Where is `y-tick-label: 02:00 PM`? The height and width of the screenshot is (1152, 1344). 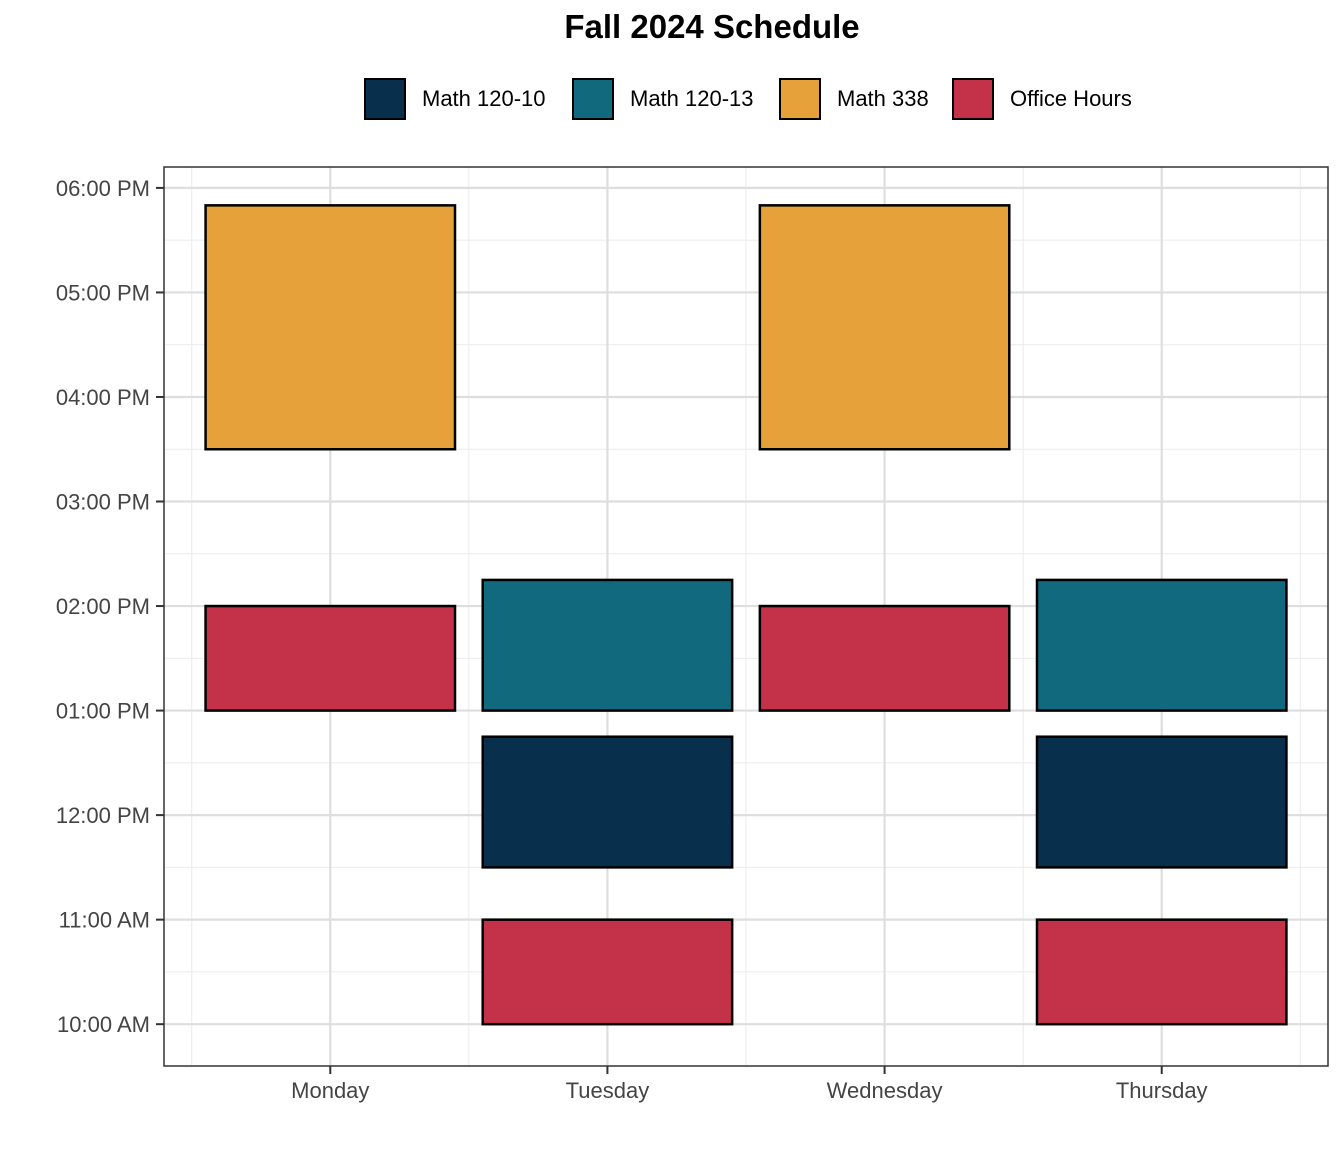 y-tick-label: 02:00 PM is located at coordinates (103, 606).